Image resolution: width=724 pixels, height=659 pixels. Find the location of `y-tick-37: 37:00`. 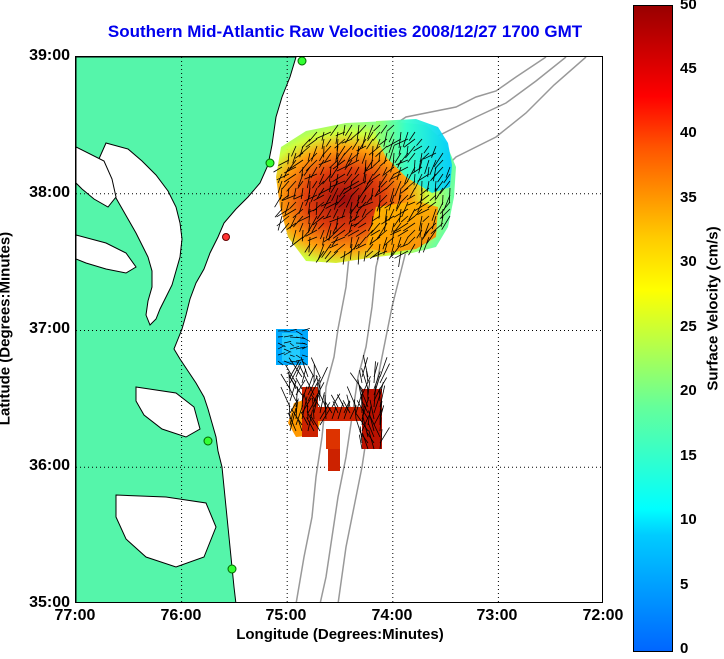

y-tick-37: 37:00 is located at coordinates (49, 328).